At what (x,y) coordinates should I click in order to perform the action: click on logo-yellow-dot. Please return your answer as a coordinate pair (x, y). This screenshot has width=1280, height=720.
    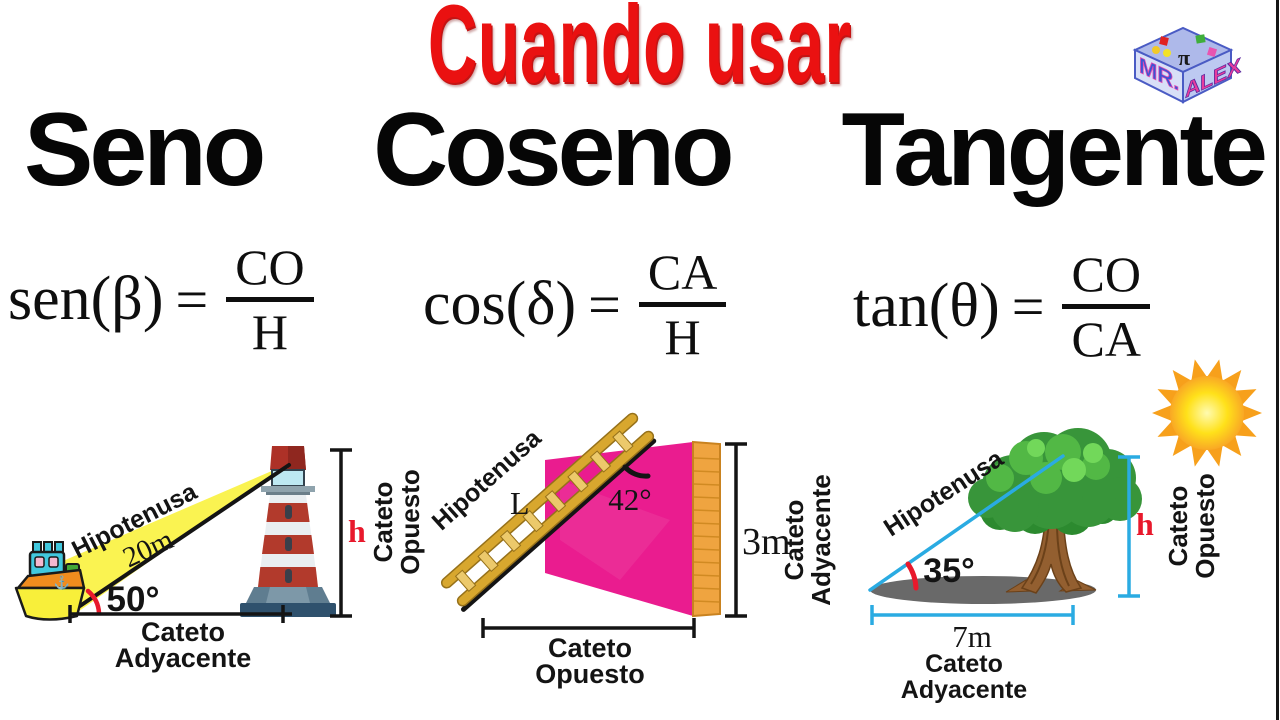
    Looking at the image, I should click on (1156, 50).